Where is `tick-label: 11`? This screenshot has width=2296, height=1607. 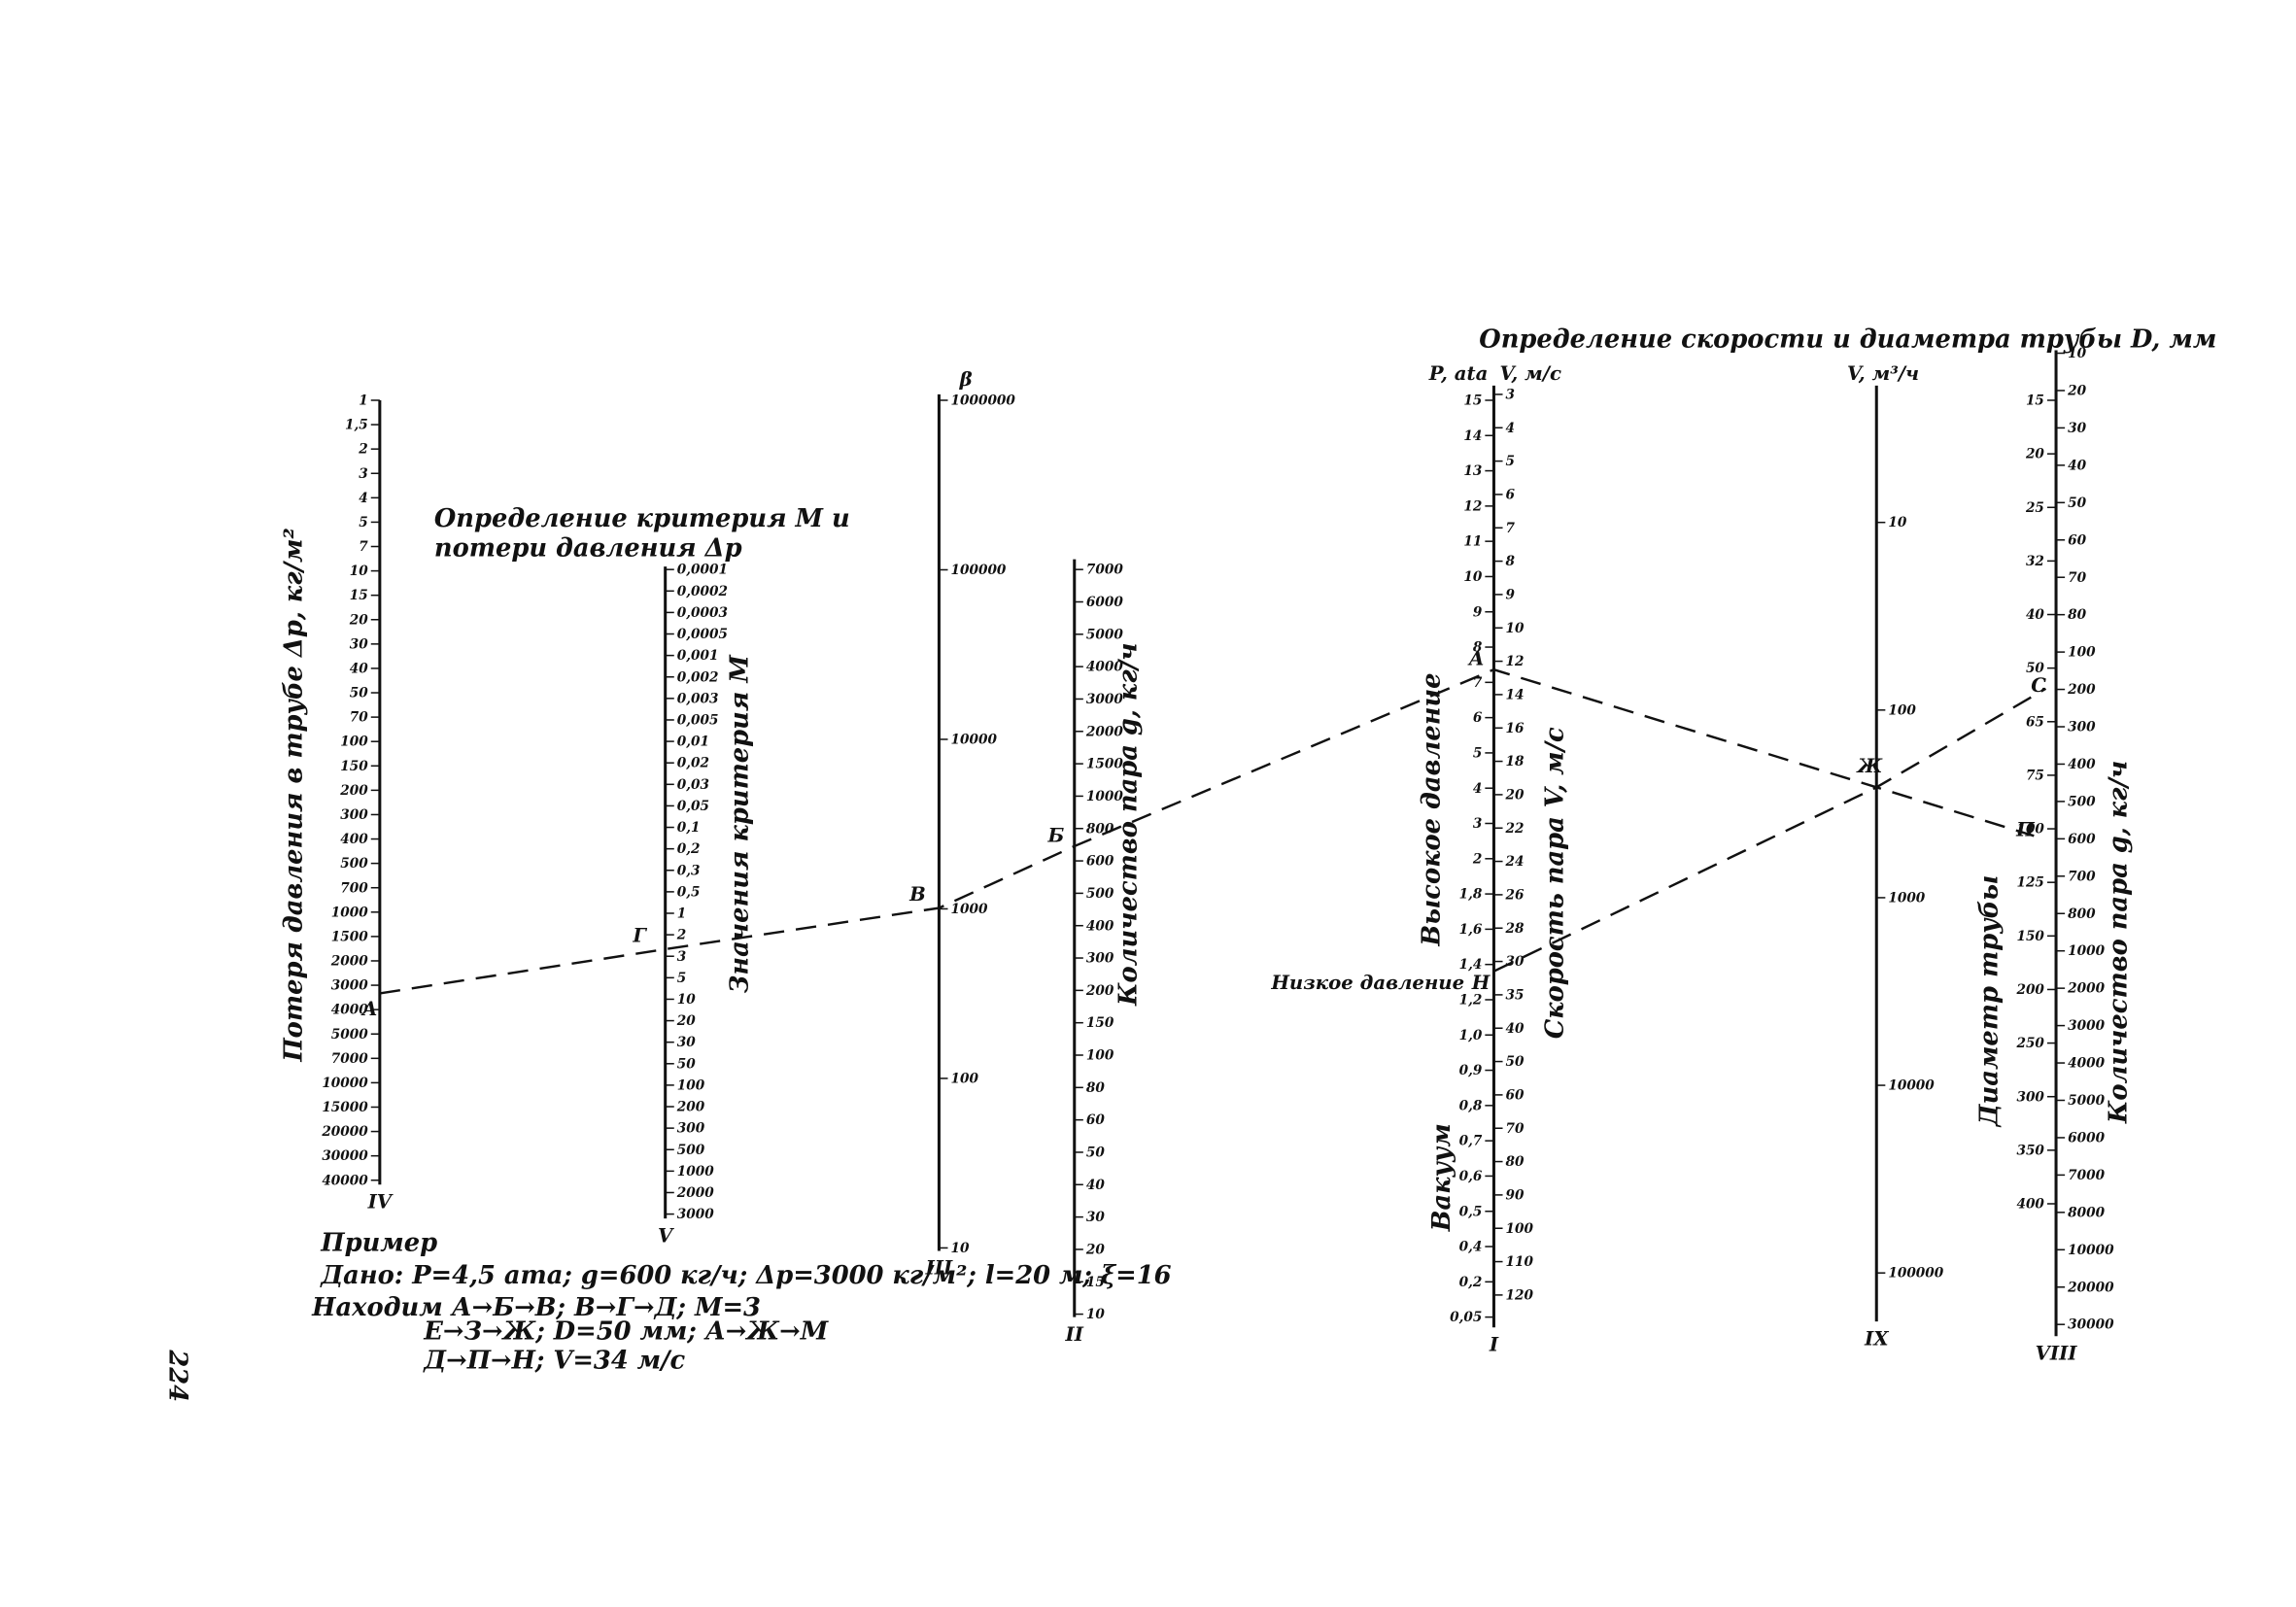
tick-label: 11 is located at coordinates (1472, 542).